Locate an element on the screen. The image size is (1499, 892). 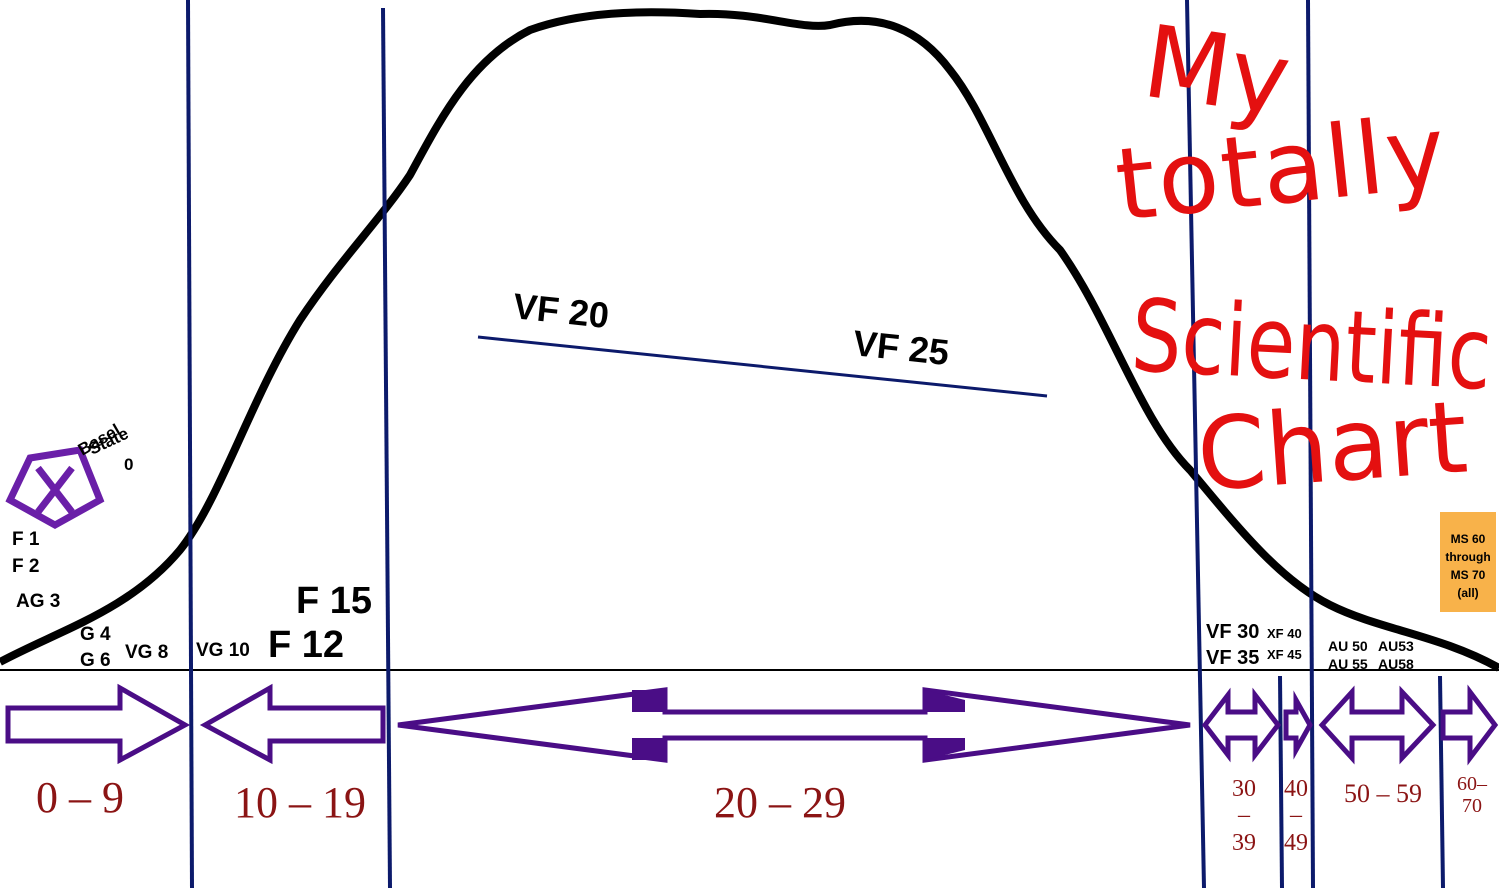
grade: G 6 is located at coordinates (95, 660).